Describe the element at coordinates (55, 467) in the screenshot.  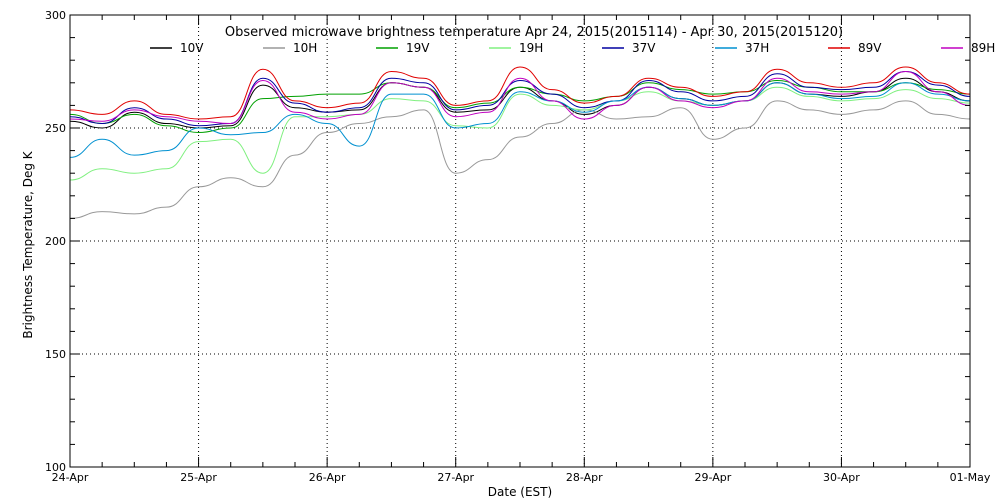
I see `y-tick-label: 100` at that location.